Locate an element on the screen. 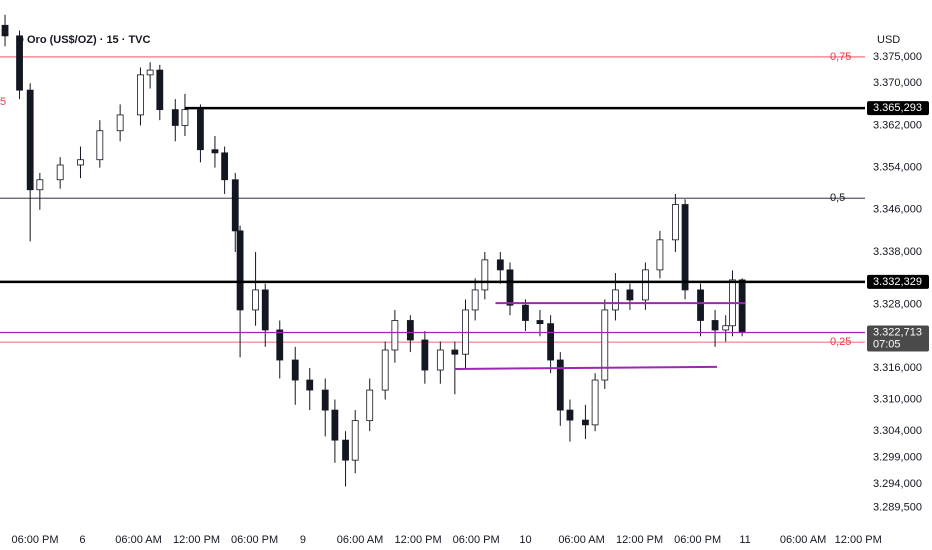 The height and width of the screenshot is (550, 932). y-tick-label: 3.354,000 is located at coordinates (897, 168).